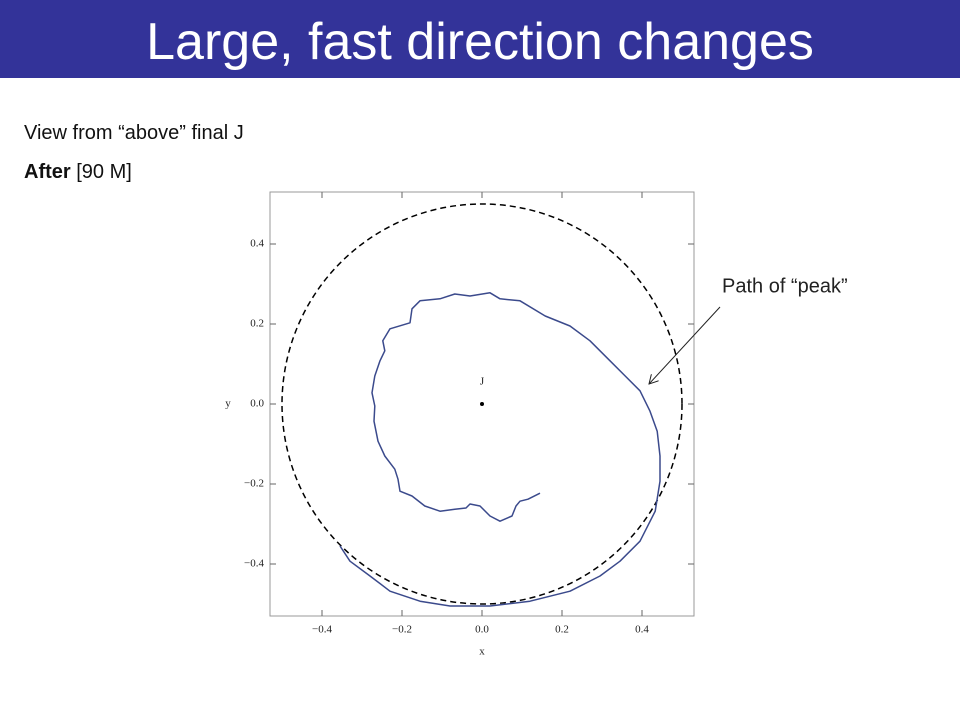  Describe the element at coordinates (254, 484) in the screenshot. I see `y-tick-label: −0.2` at that location.